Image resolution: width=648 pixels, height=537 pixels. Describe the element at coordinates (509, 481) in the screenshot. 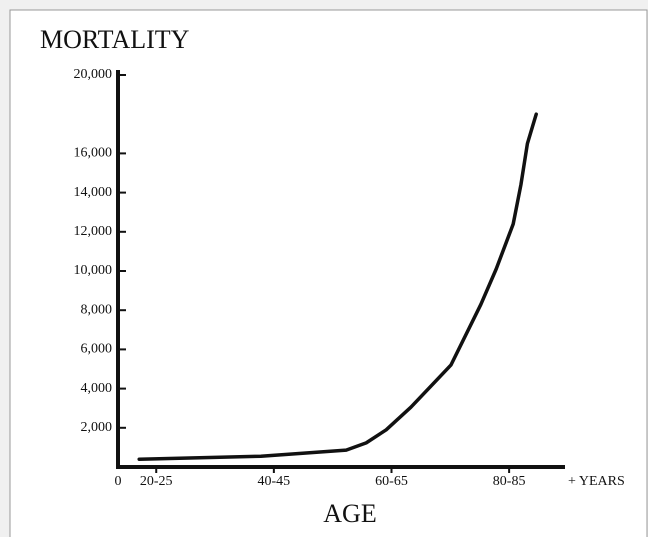

I see `x-tick-label: 80-85` at that location.